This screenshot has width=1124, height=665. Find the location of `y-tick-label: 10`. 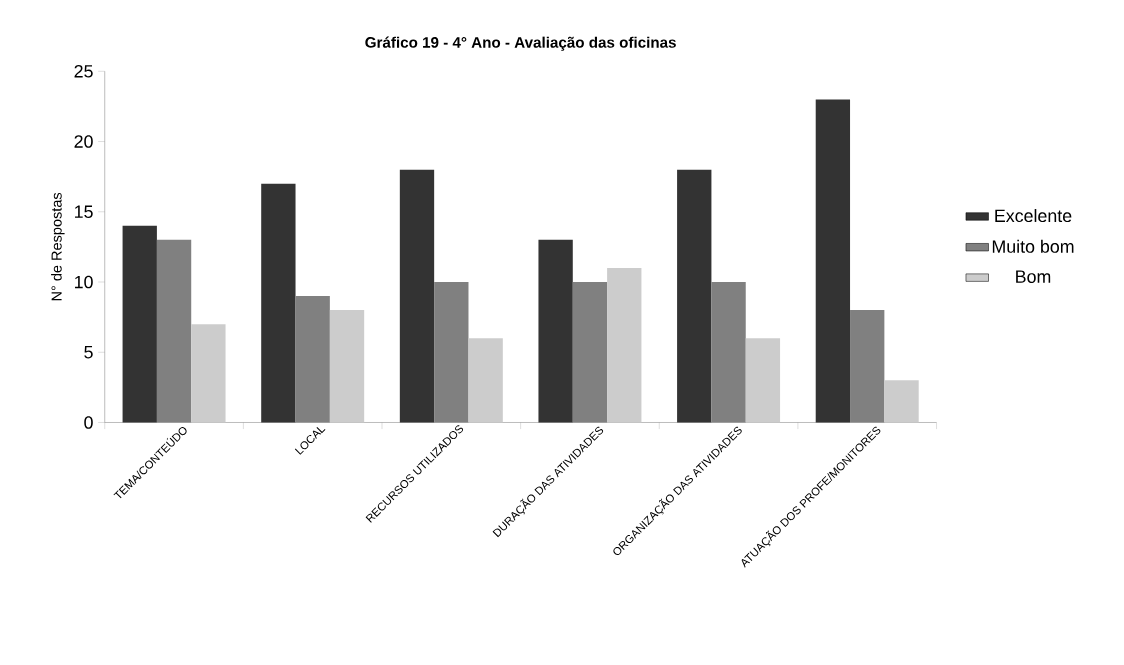

y-tick-label: 10 is located at coordinates (84, 282).